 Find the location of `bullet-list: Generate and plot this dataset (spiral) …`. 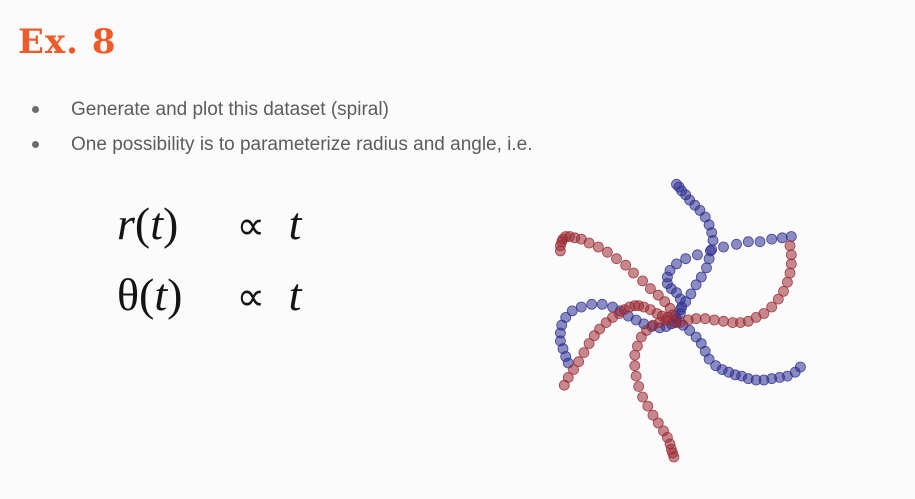

bullet-list: Generate and plot this dataset (spiral) … is located at coordinates (280, 127).